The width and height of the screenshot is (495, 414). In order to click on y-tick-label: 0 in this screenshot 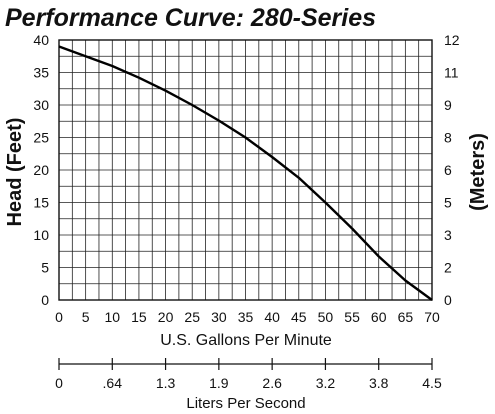, I will do `click(45, 300)`.